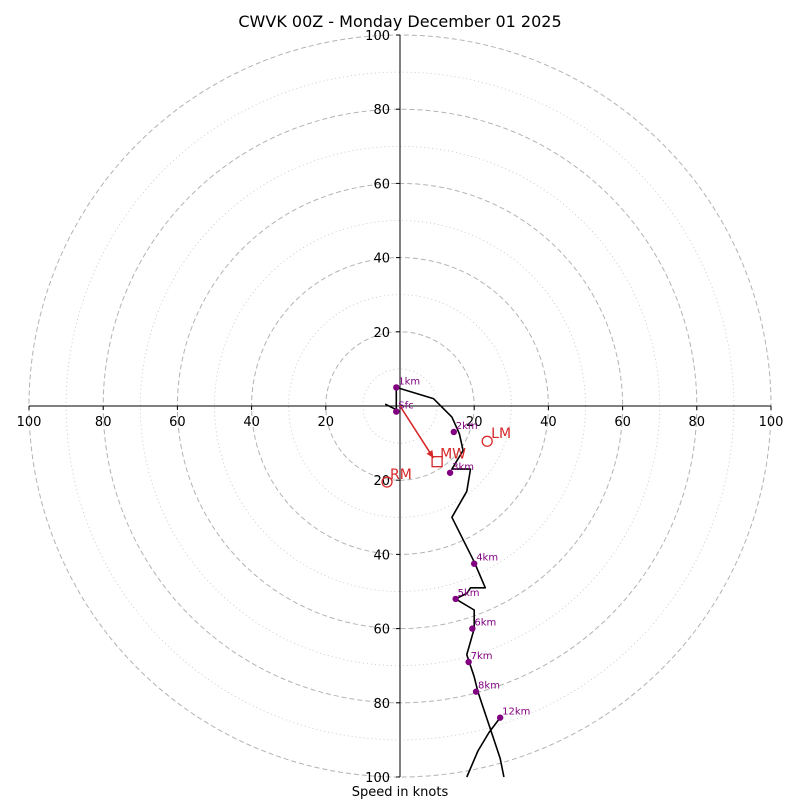 The height and width of the screenshot is (800, 800). Describe the element at coordinates (453, 455) in the screenshot. I see `mean-wind-label: MW` at that location.